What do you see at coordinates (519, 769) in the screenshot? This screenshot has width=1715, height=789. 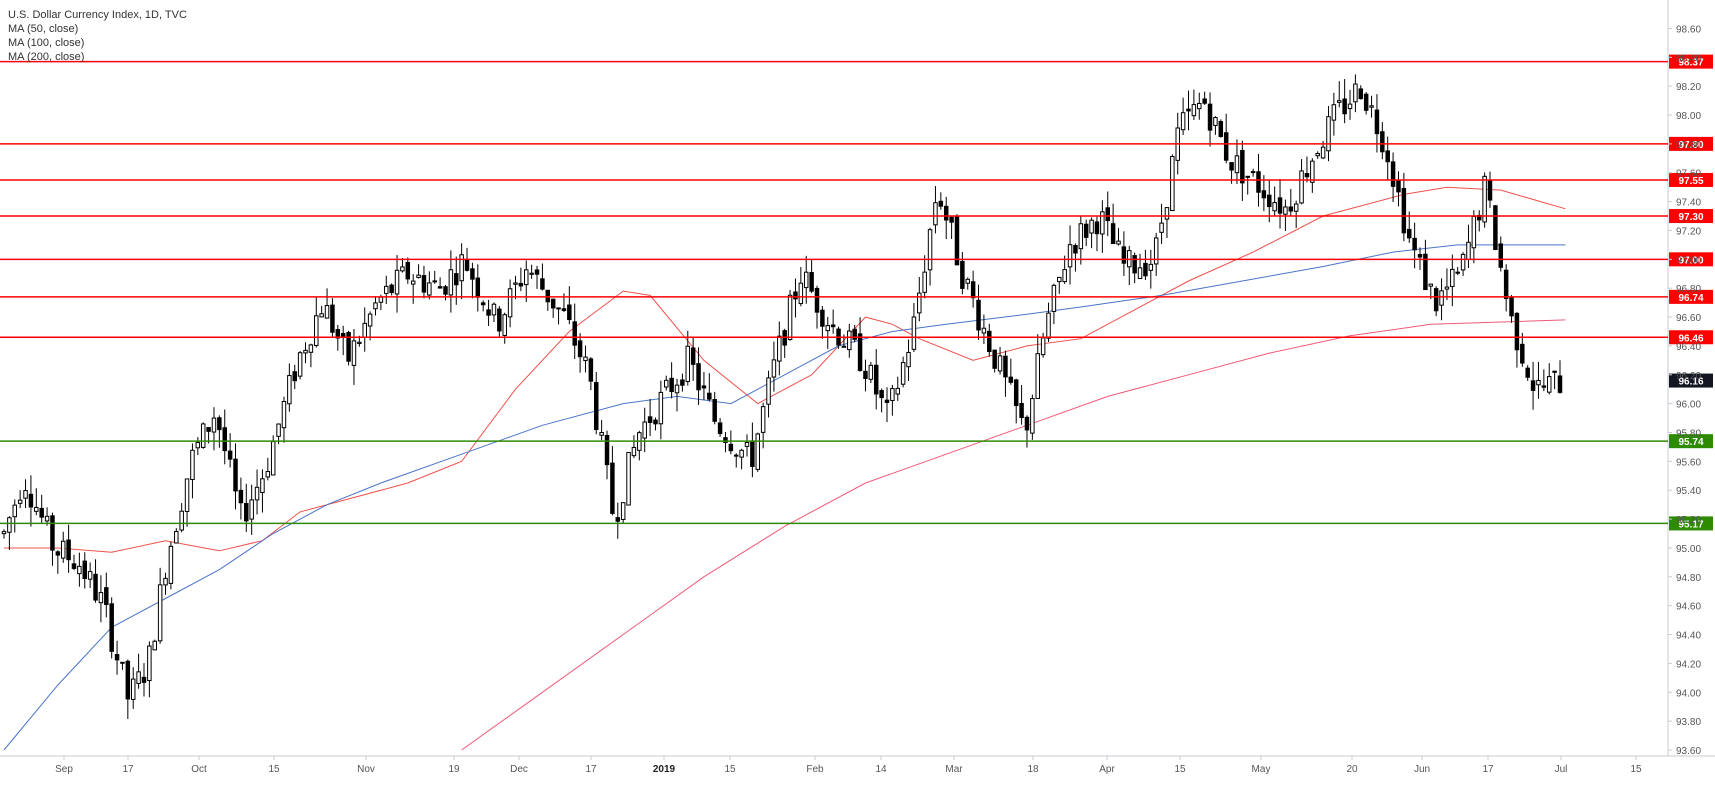 I see `x-tick-label: Dec` at bounding box center [519, 769].